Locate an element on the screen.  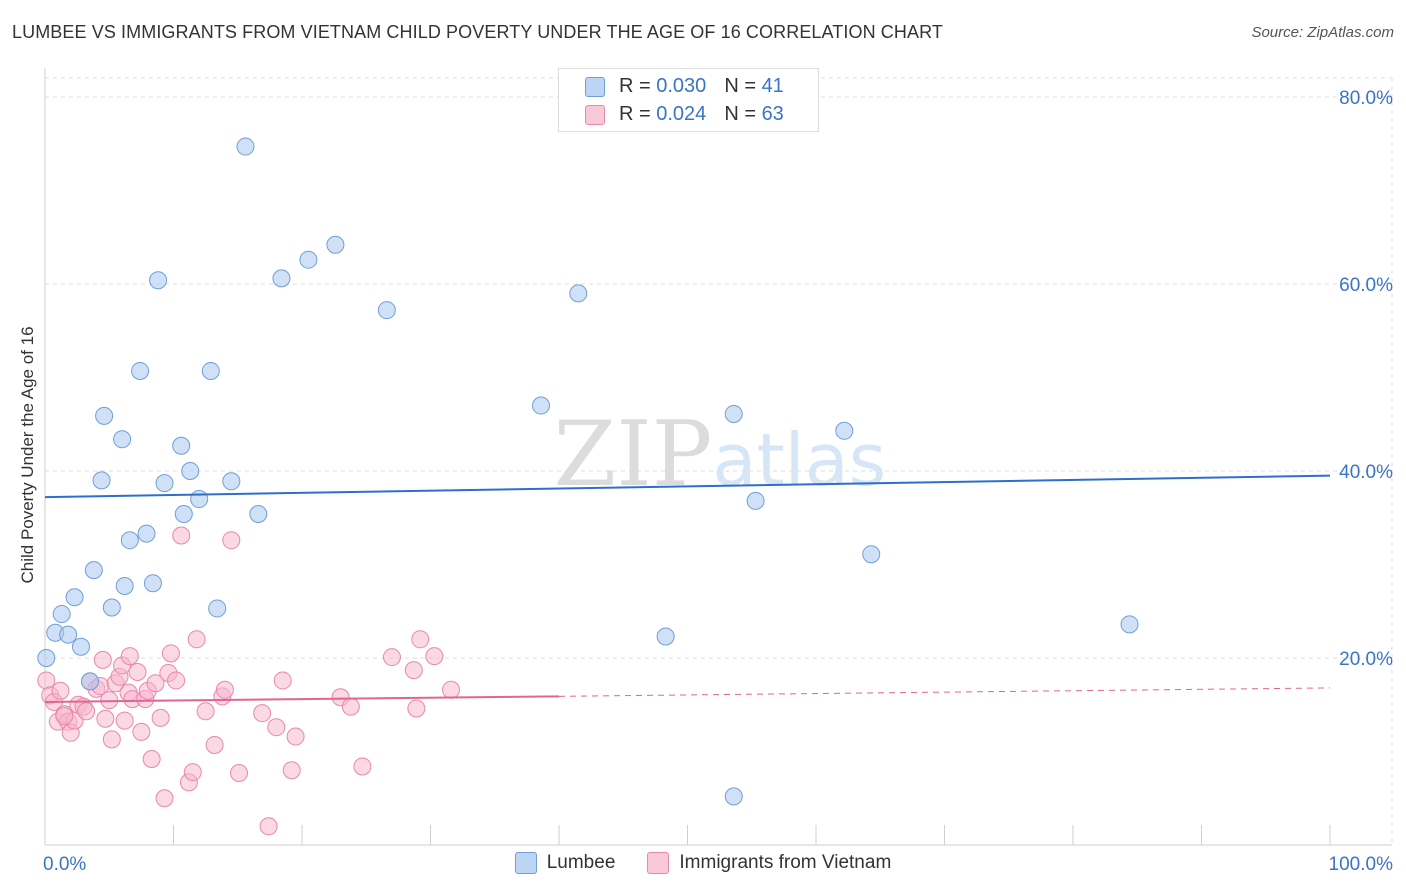
legend-lumbee-label: Lumbee is located at coordinates (581, 862).